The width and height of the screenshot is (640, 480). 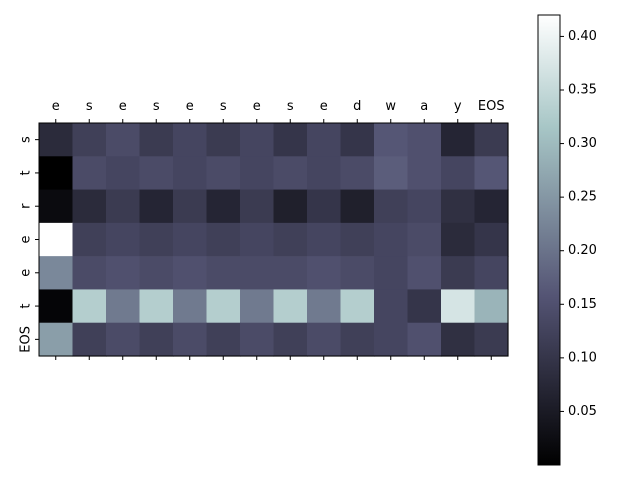 I want to click on x-tick-label: a, so click(x=424, y=106).